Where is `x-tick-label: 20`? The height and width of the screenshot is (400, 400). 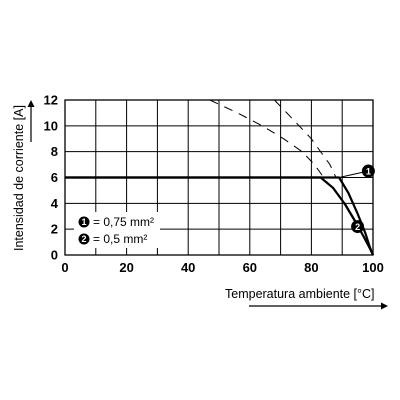 x-tick-label: 20 is located at coordinates (126, 267).